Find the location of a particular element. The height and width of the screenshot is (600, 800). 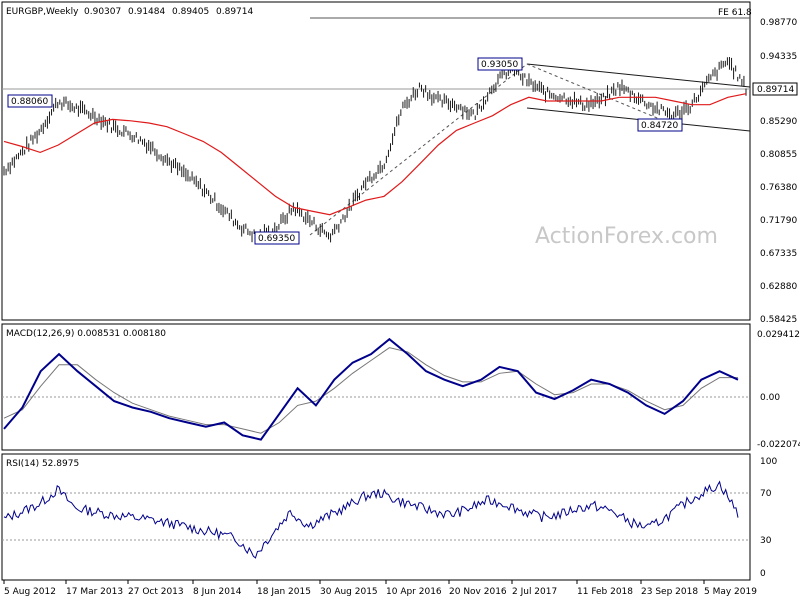

annotation-0.84720: 0.84720 is located at coordinates (660, 125).